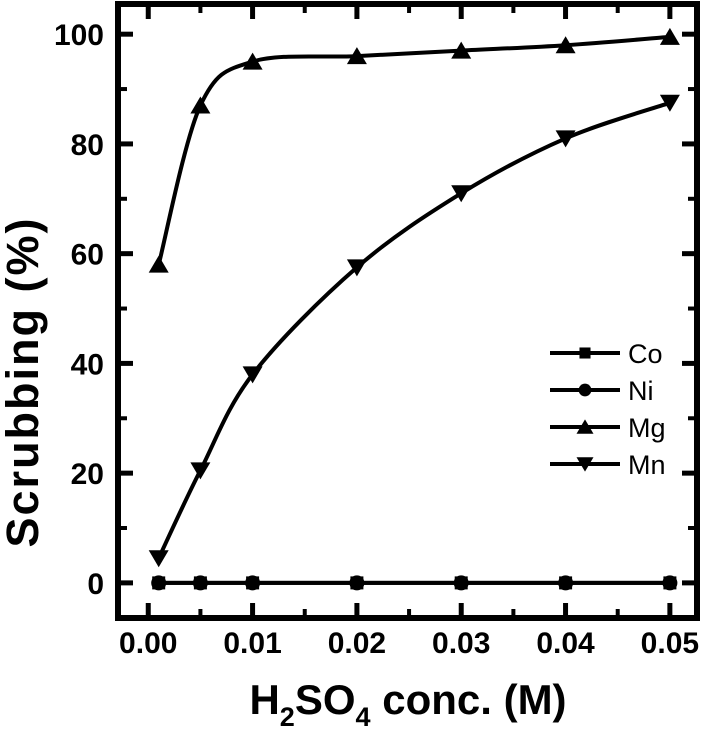  What do you see at coordinates (409, 643) in the screenshot?
I see `x-tick-labels: 0.00 0.01 0.02 0.03 0.04 0.05` at bounding box center [409, 643].